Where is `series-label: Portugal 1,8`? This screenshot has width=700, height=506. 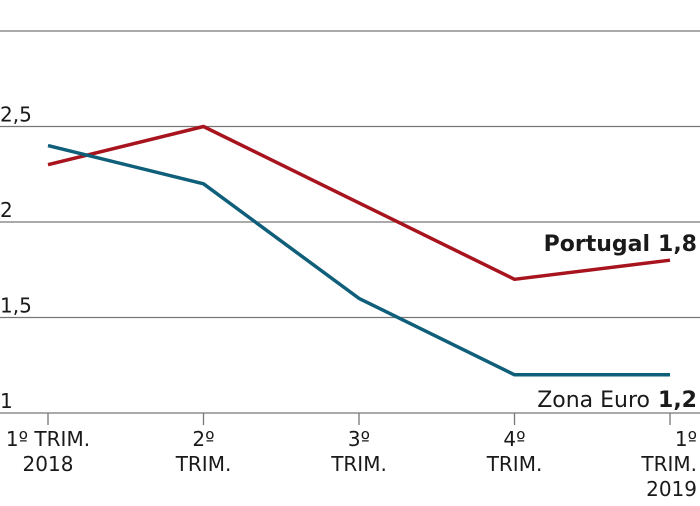 series-label: Portugal 1,8 is located at coordinates (620, 244).